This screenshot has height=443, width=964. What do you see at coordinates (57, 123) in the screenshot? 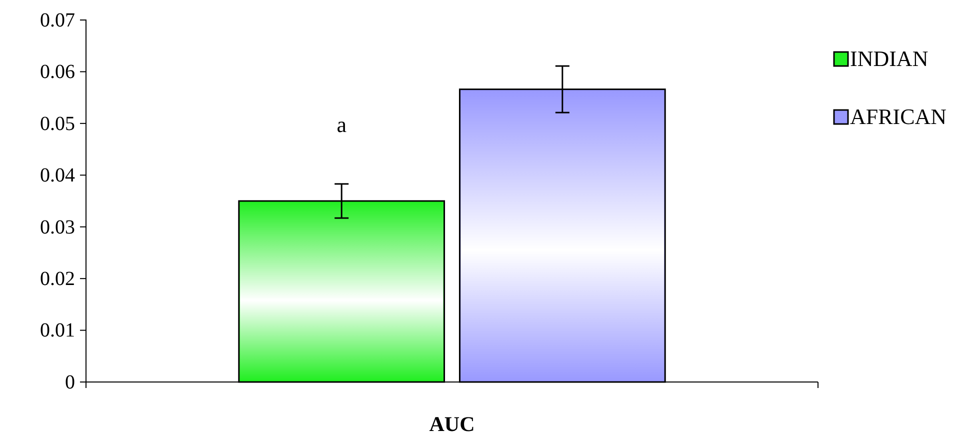
I see `y-tick-label: 0.05` at bounding box center [57, 123].